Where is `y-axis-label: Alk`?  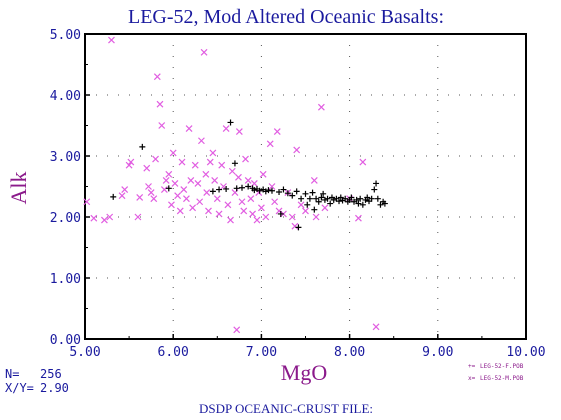 y-axis-label: Alk is located at coordinates (18, 188).